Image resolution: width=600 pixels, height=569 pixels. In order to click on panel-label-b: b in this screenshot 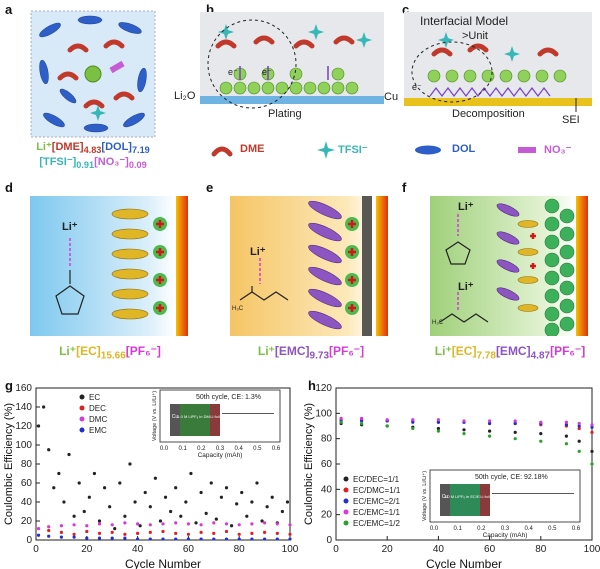, I will do `click(210, 9)`.